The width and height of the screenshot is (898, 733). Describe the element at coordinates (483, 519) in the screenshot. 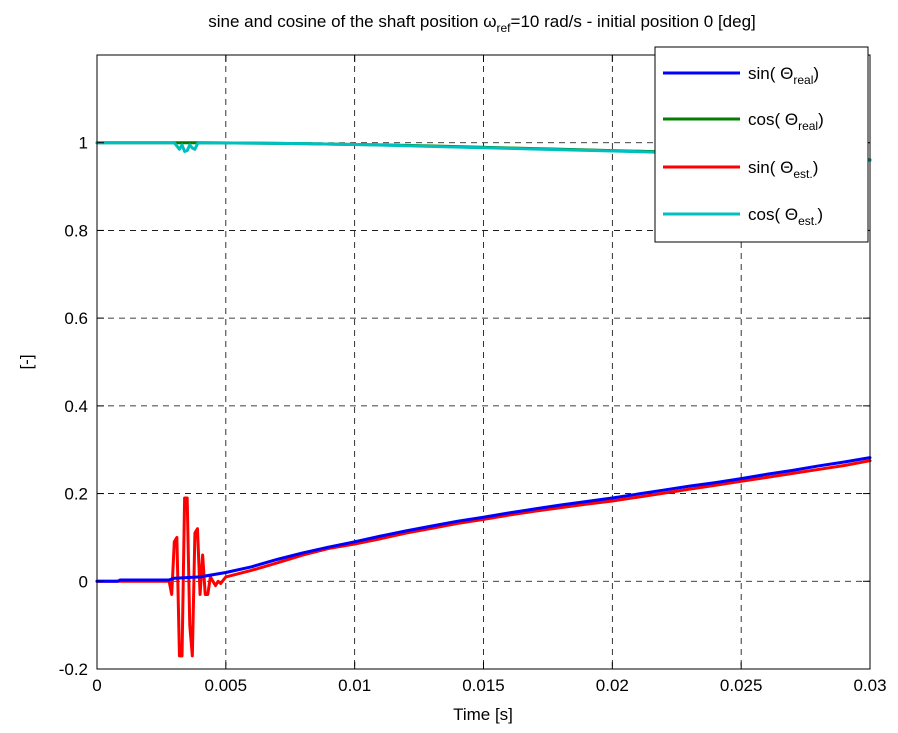

I see `series-line-sin-real` at that location.